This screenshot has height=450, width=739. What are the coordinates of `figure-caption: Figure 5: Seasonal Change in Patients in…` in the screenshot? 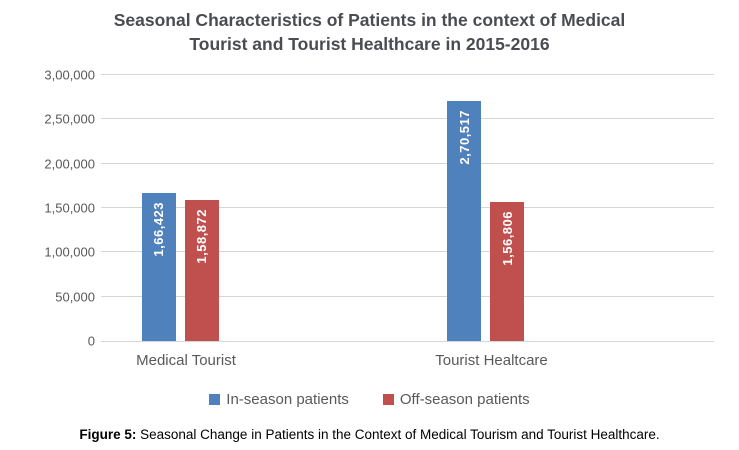 It's located at (369, 434).